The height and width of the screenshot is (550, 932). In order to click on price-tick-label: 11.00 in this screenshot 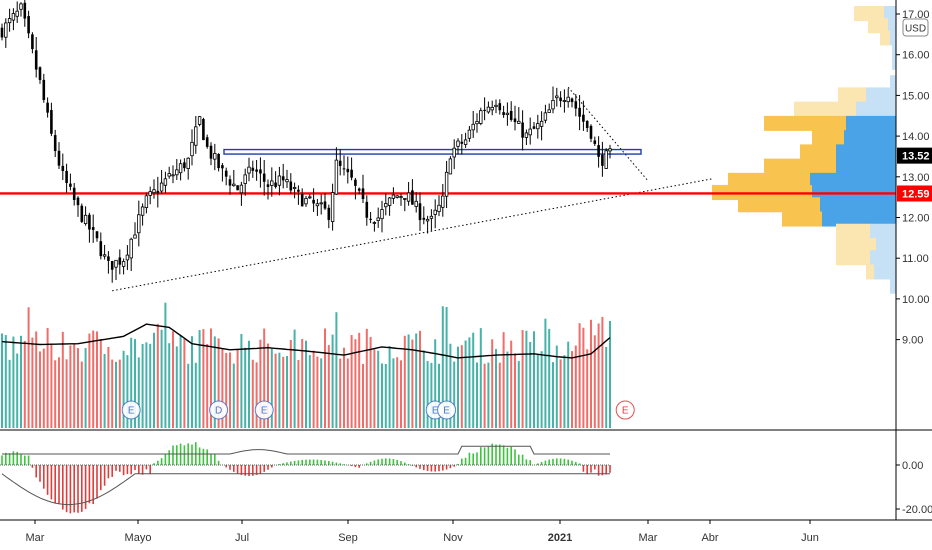, I will do `click(915, 259)`.